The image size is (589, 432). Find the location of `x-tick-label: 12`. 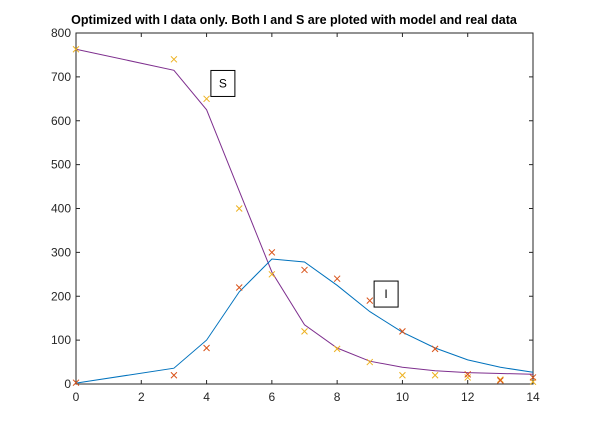

x-tick-label: 12 is located at coordinates (468, 397).